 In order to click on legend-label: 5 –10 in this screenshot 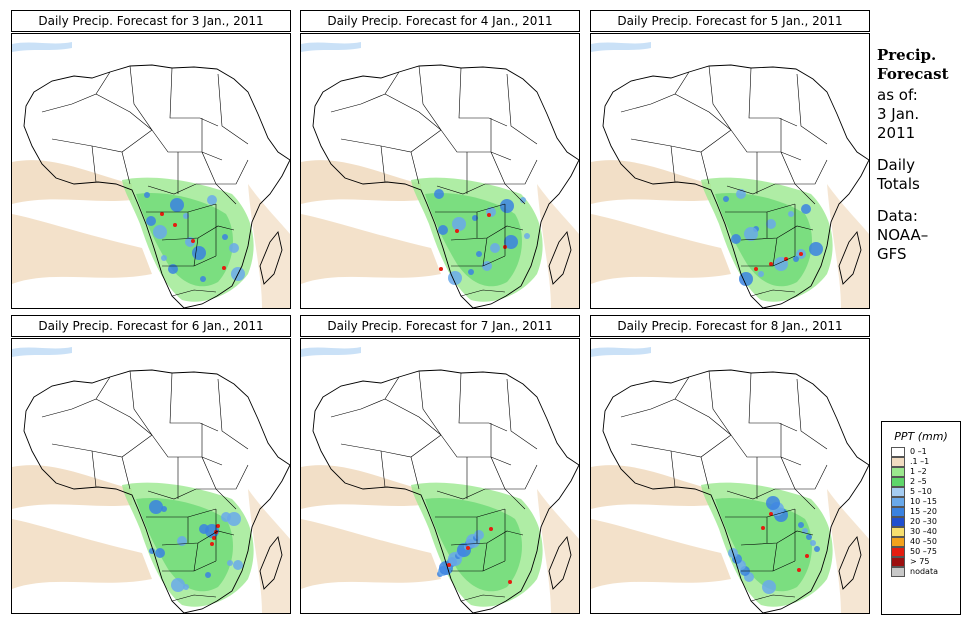, I will do `click(921, 491)`.